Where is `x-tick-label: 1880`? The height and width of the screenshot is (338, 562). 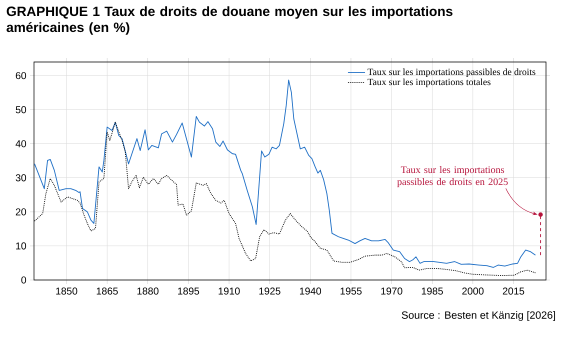 x-tick-label: 1880 is located at coordinates (148, 291).